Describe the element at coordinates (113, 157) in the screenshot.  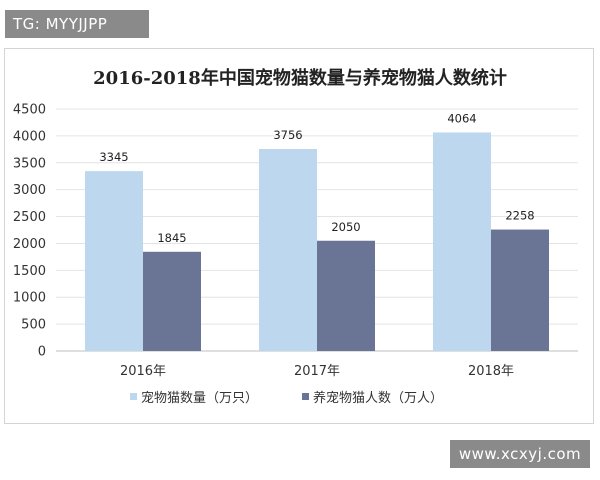
I see `data-label: 3345` at that location.